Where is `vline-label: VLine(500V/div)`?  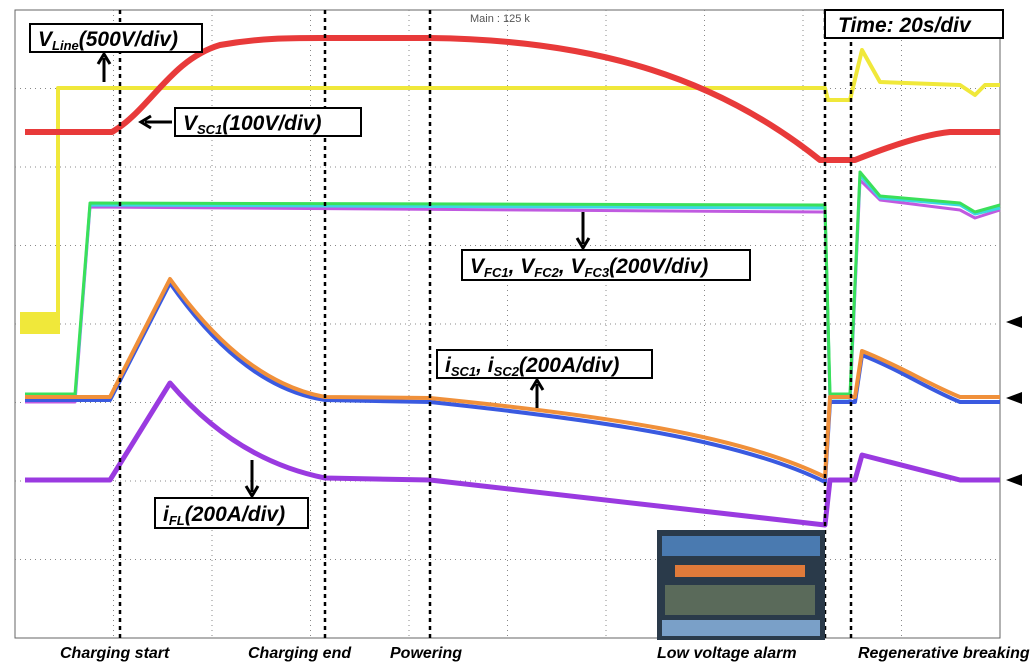 vline-label: VLine(500V/div) is located at coordinates (108, 40).